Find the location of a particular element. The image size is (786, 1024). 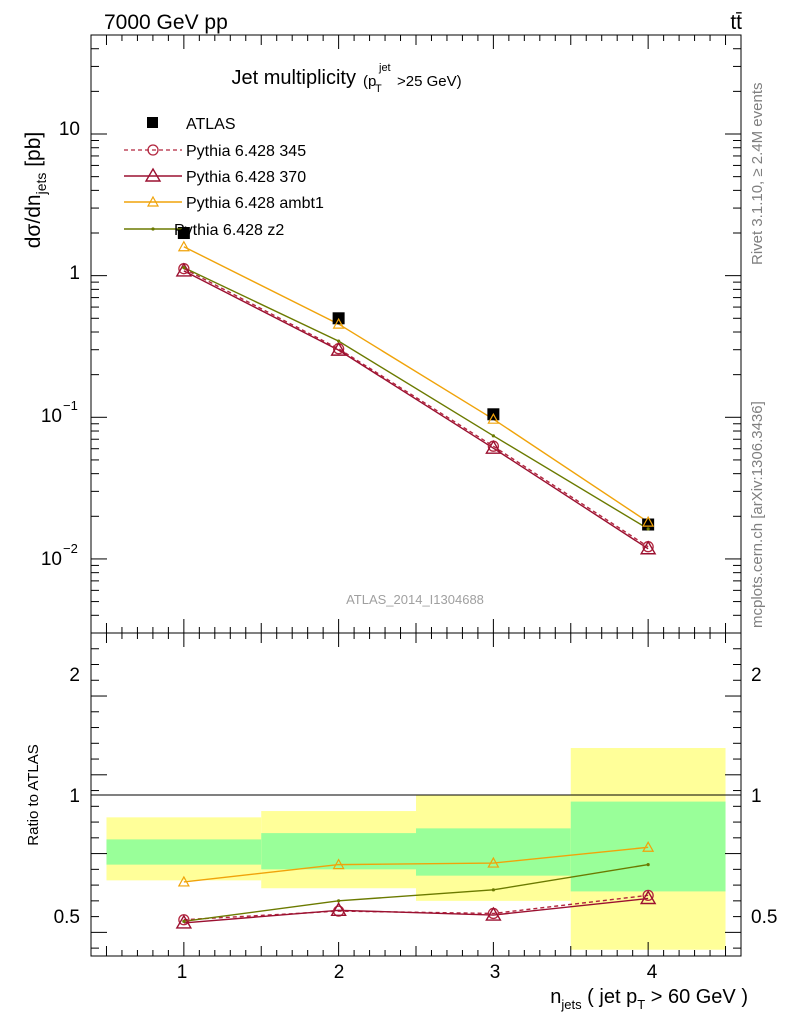

ratio-point-s2-x4 is located at coordinates (648, 846).